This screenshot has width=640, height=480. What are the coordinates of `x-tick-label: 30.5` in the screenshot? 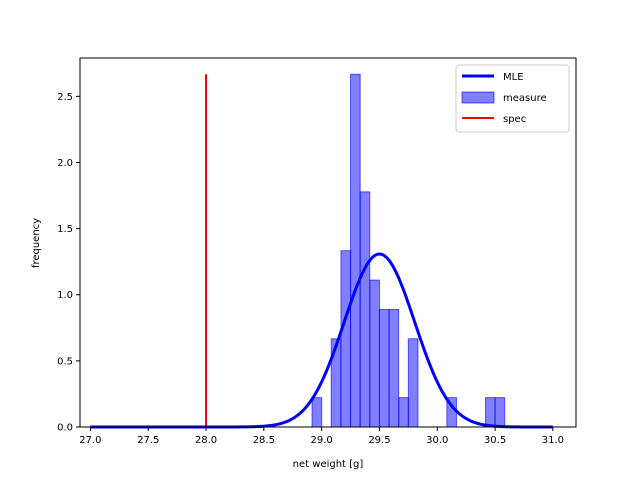 It's located at (495, 440).